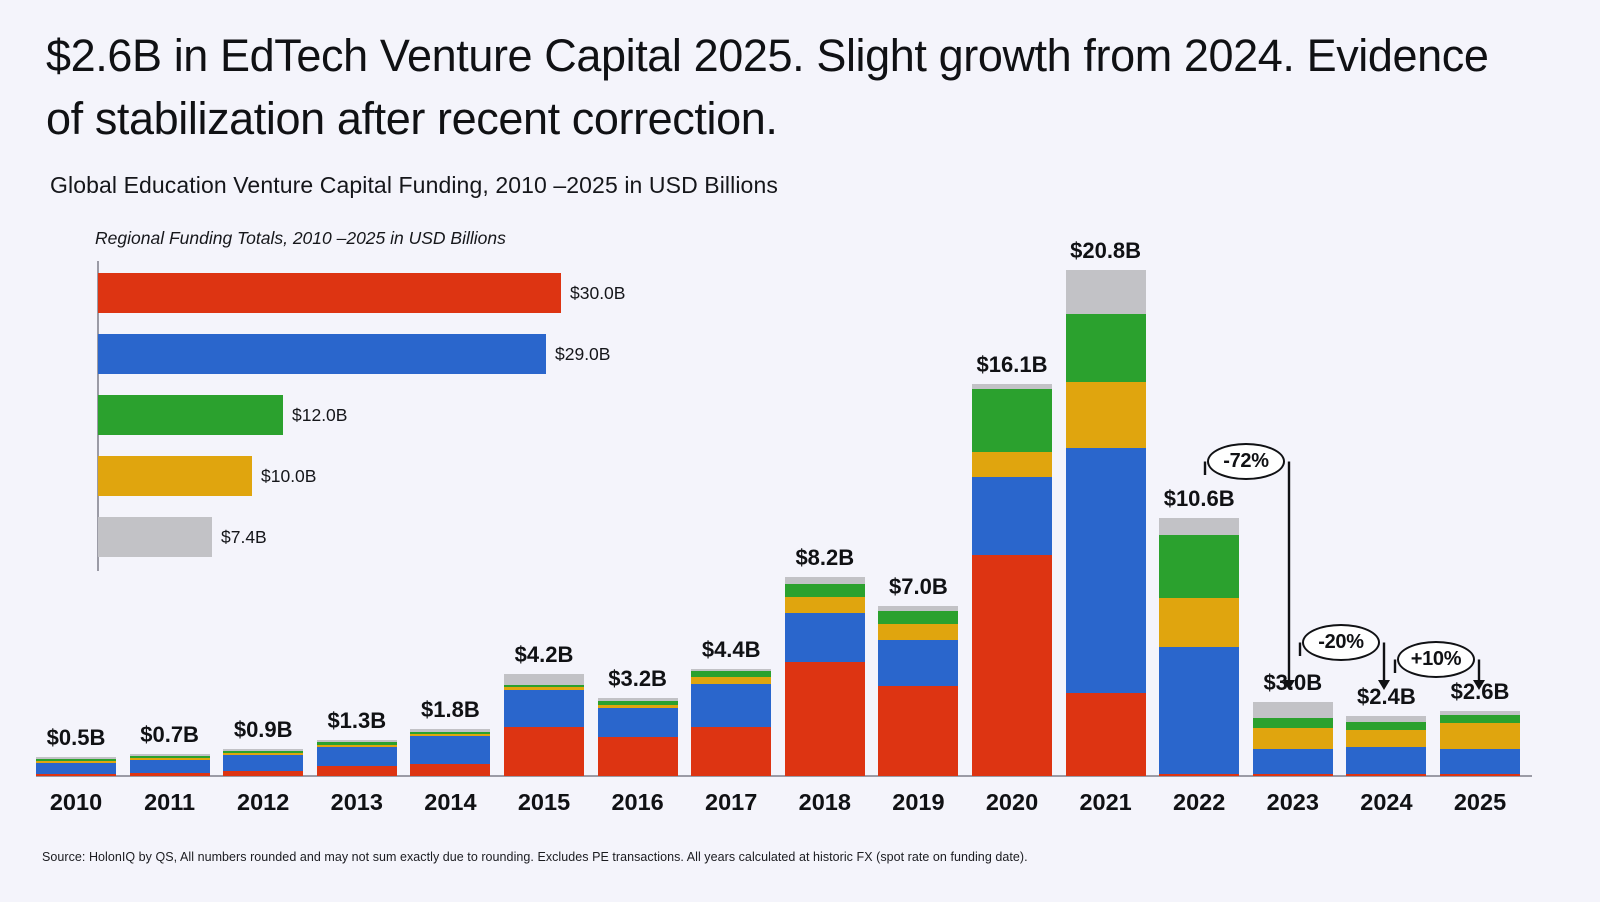 The height and width of the screenshot is (902, 1600). Describe the element at coordinates (731, 649) in the screenshot. I see `bar-total-label: $4.4B` at that location.